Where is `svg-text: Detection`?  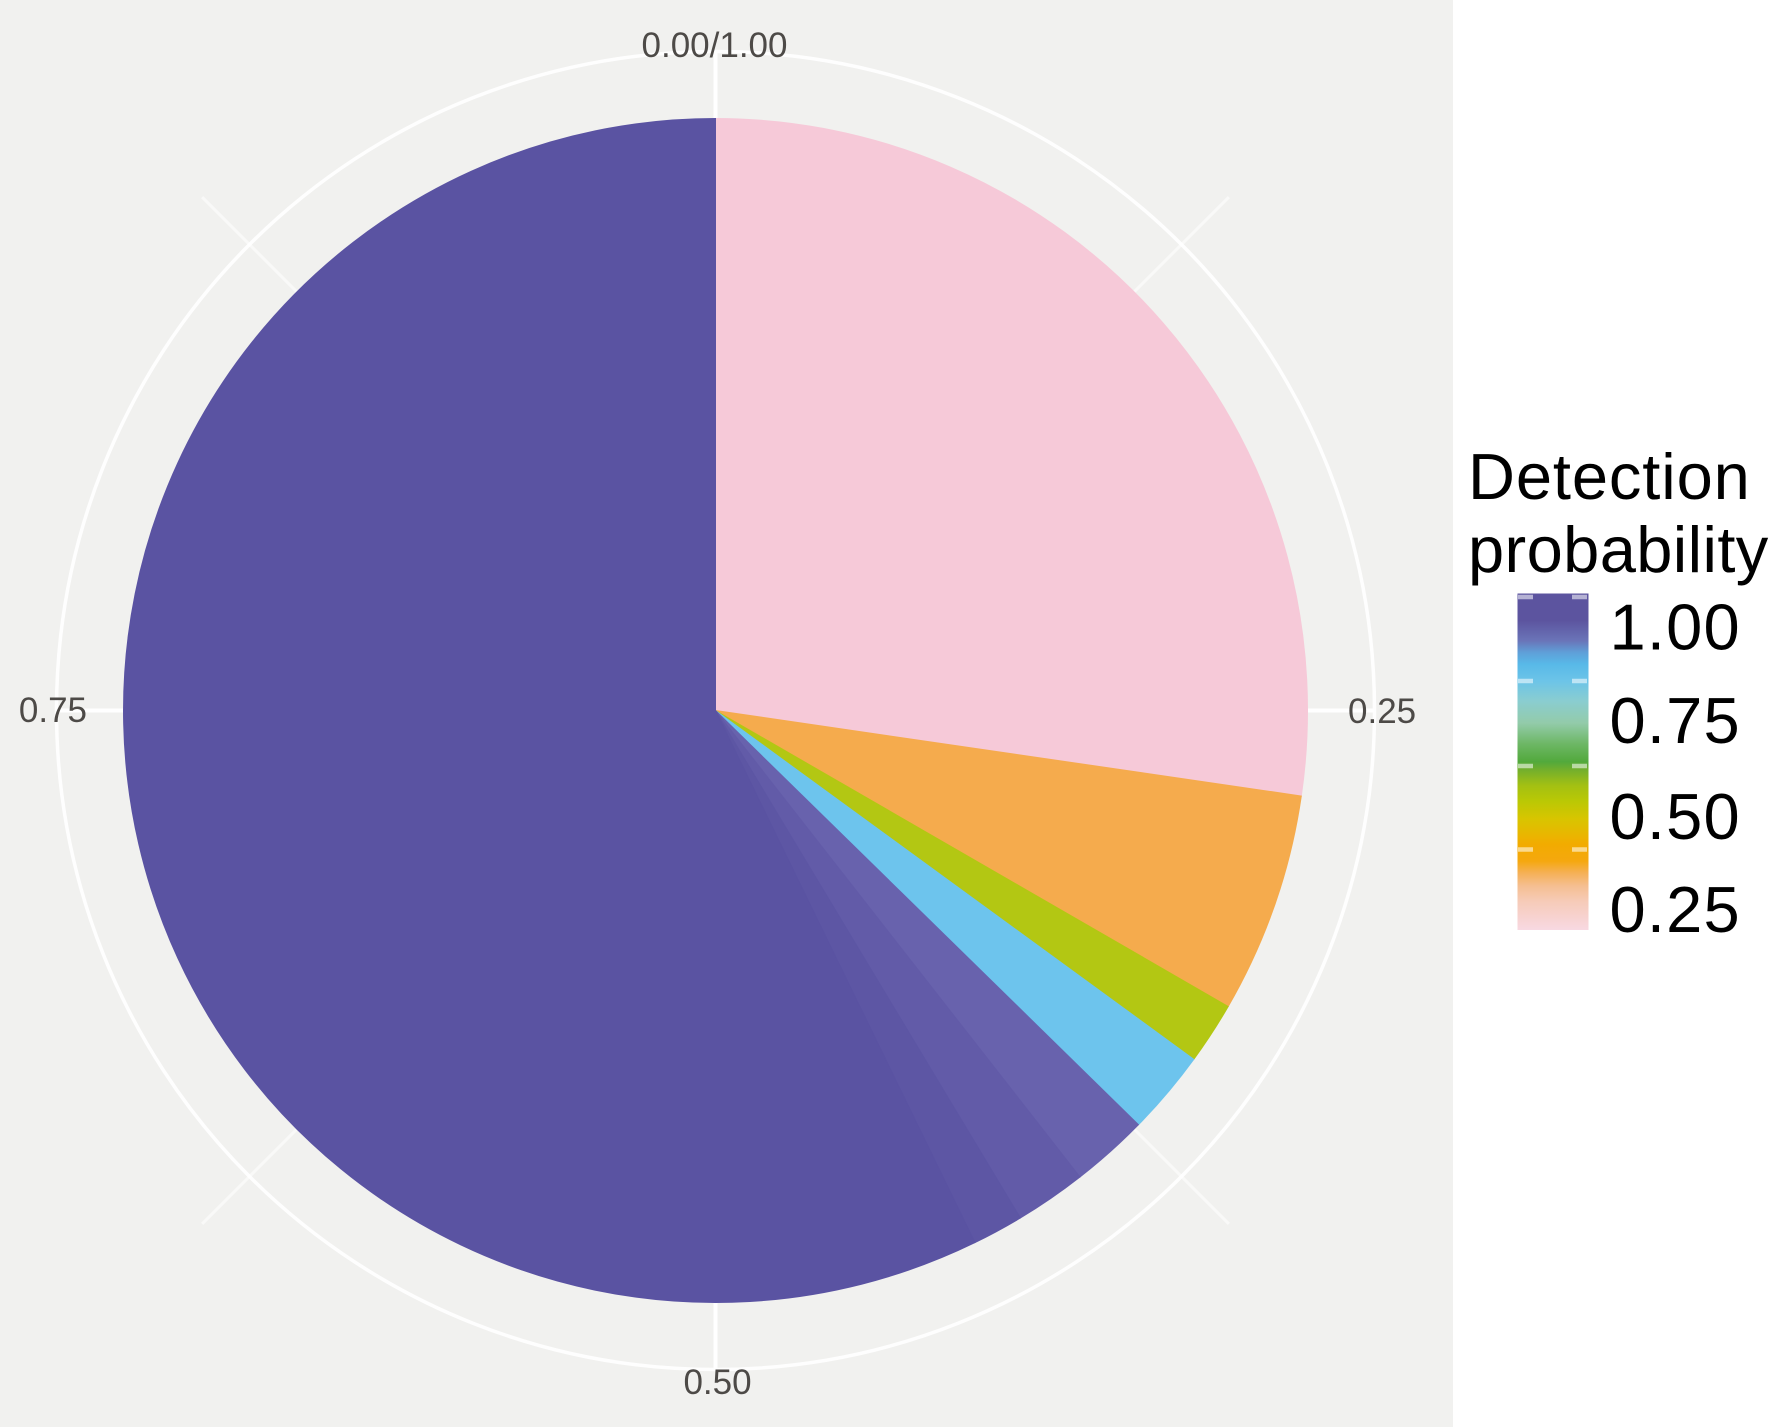
svg-text: Detection is located at coordinates (1609, 476).